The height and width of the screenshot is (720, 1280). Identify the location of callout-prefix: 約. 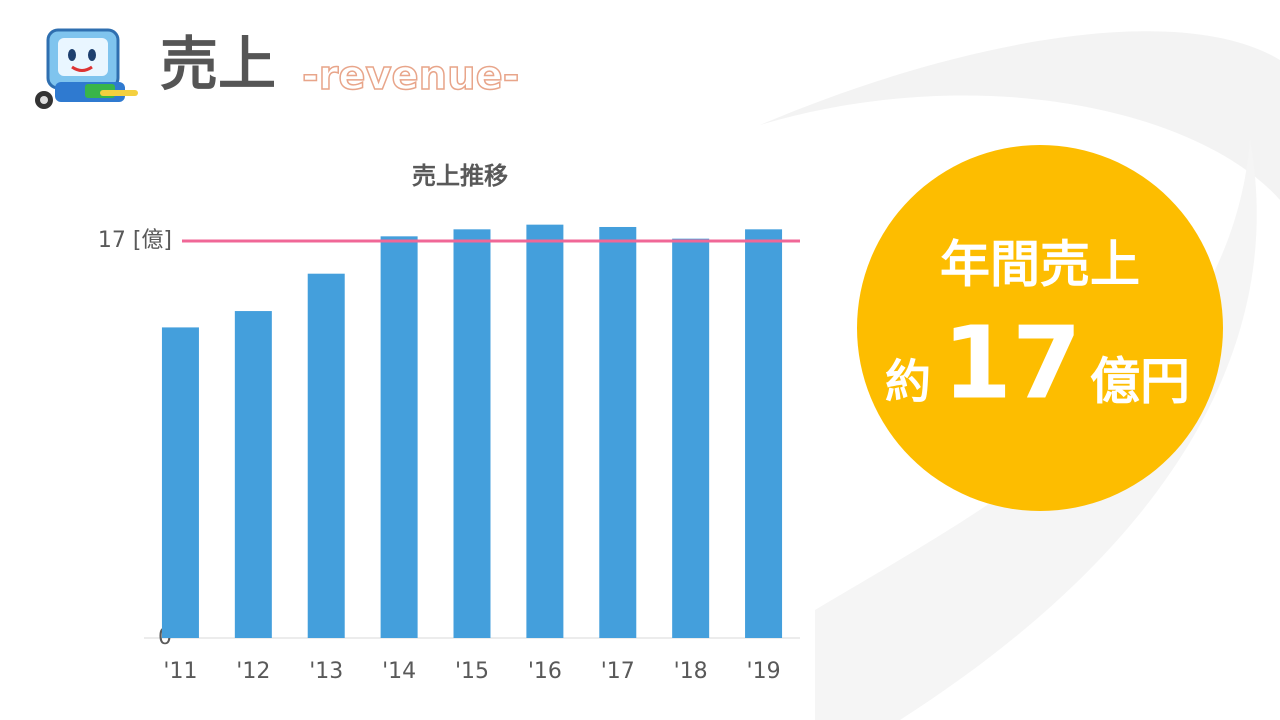
(908, 382).